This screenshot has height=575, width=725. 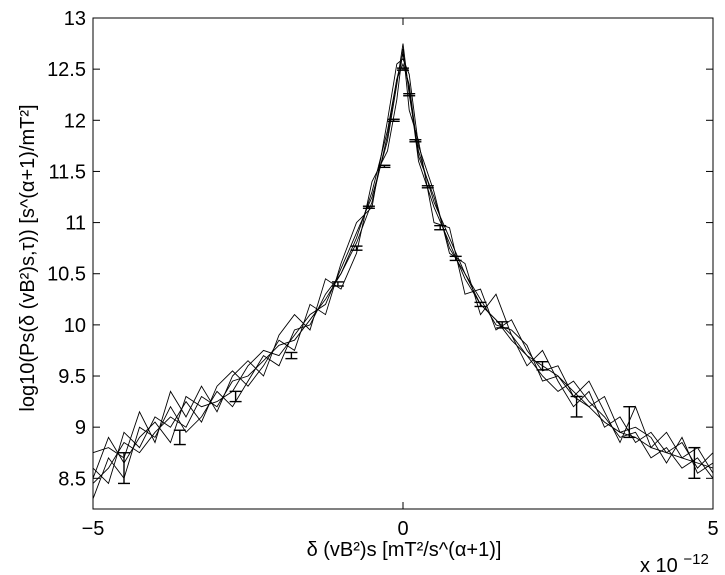 What do you see at coordinates (66, 70) in the screenshot?
I see `y-tick-label: 12.5` at bounding box center [66, 70].